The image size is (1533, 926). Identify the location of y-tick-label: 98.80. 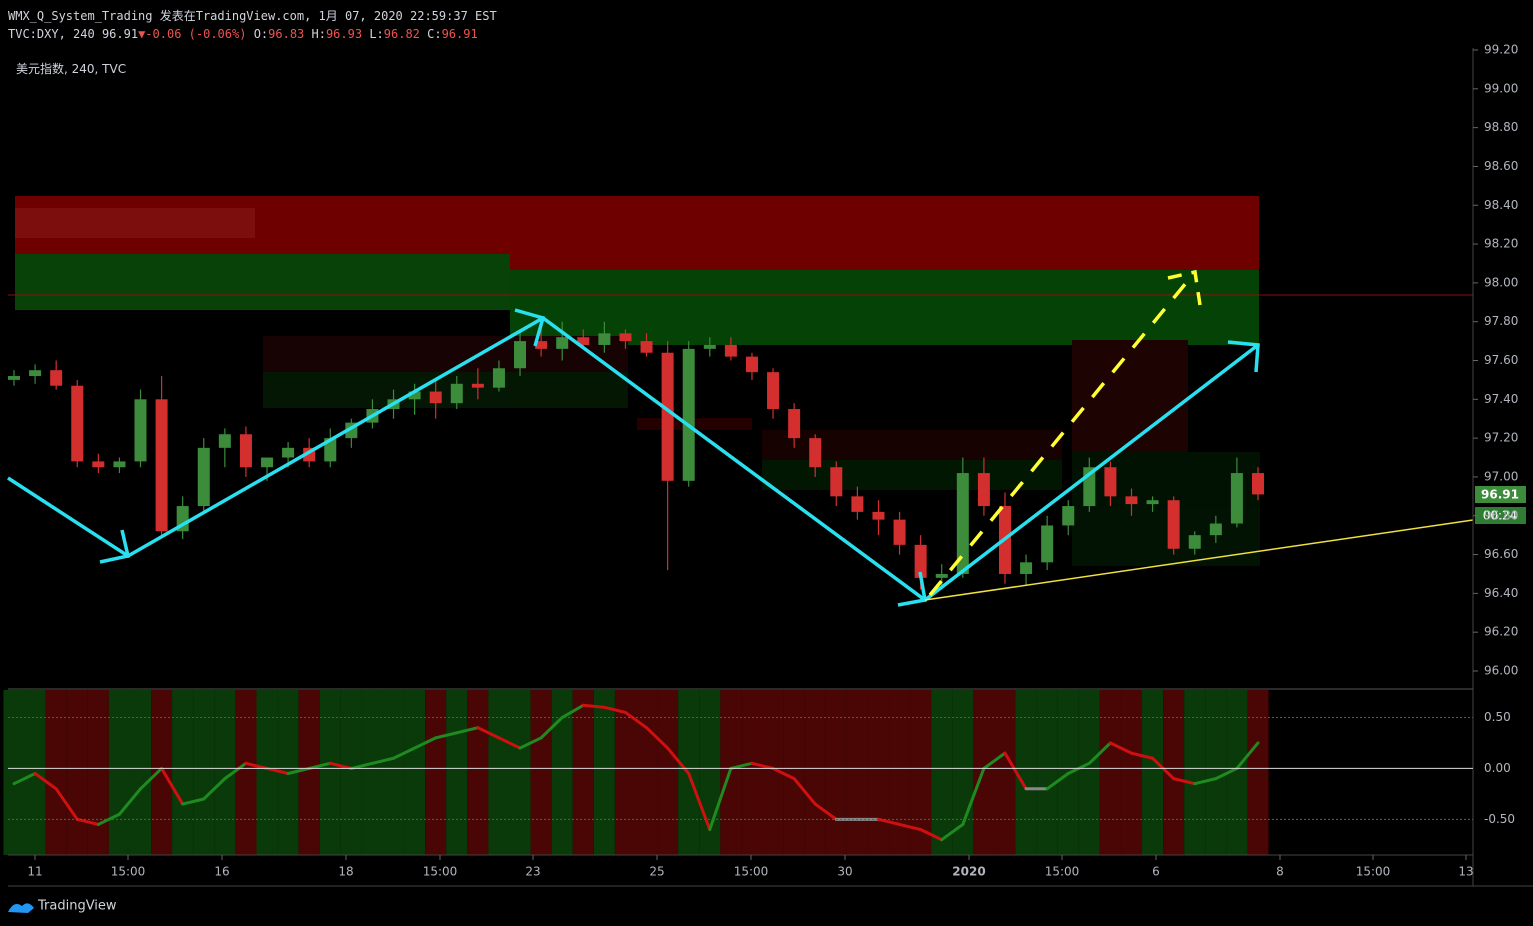
(1501, 127).